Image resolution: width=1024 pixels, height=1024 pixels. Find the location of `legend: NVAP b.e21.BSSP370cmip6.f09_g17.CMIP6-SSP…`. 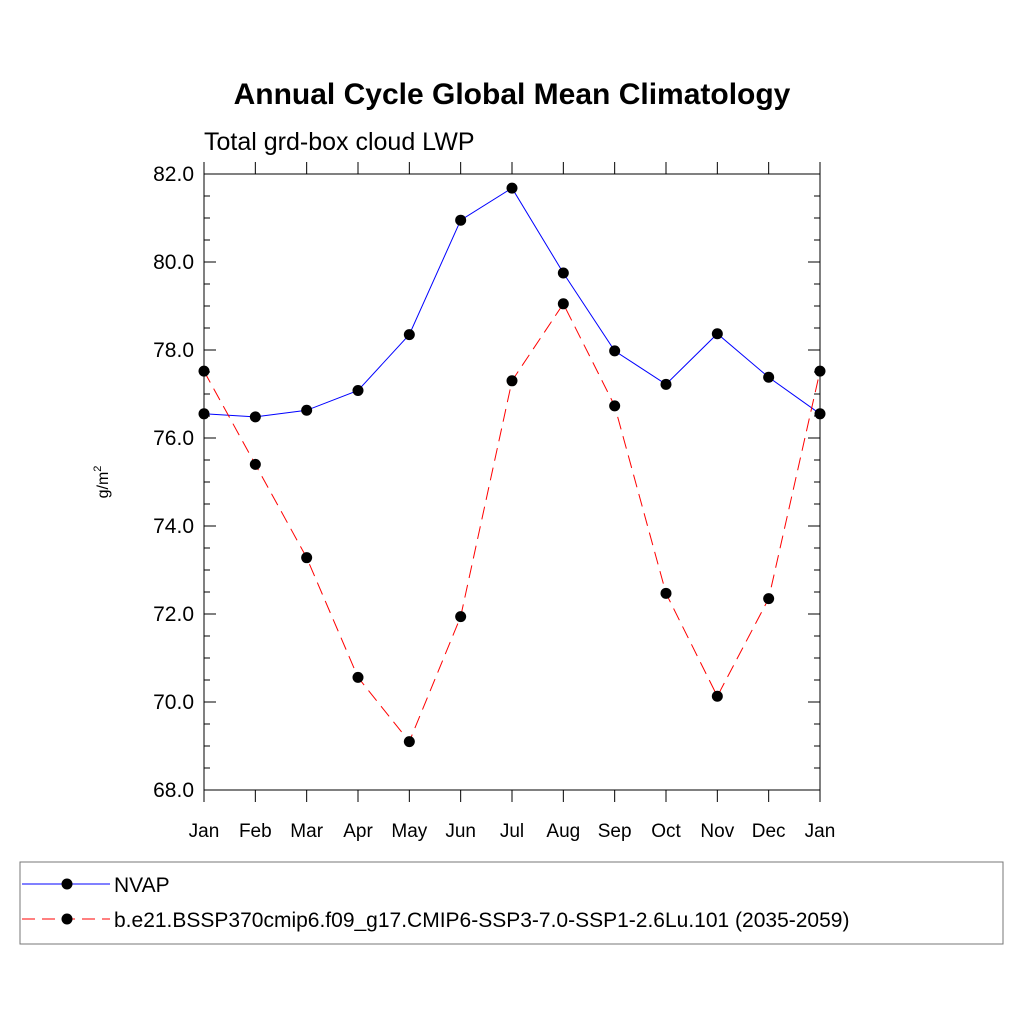

legend: NVAP b.e21.BSSP370cmip6.f09_g17.CMIP6-SSP… is located at coordinates (511, 903).